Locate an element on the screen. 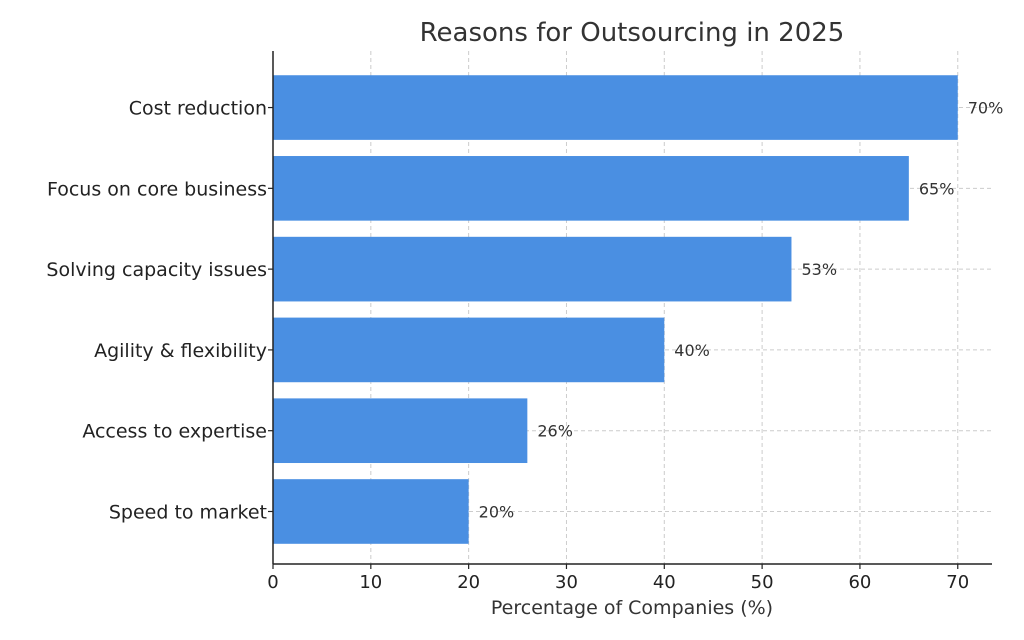 This screenshot has height=640, width=1024. category-label: Focus on core business is located at coordinates (157, 189).